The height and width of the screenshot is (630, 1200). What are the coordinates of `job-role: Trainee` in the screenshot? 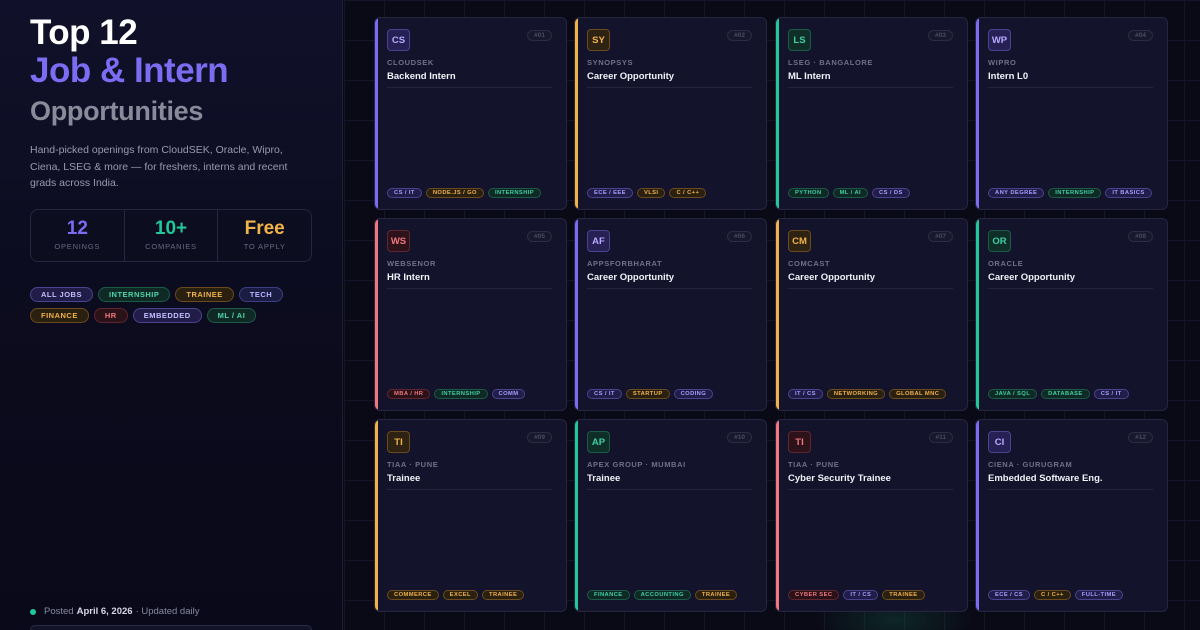 It's located at (604, 478).